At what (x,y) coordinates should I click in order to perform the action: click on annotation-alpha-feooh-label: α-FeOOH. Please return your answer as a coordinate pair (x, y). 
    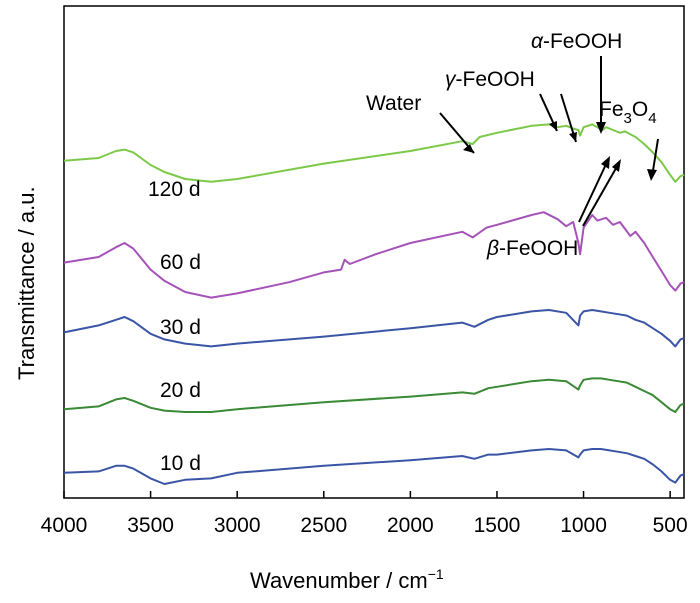
    Looking at the image, I should click on (576, 41).